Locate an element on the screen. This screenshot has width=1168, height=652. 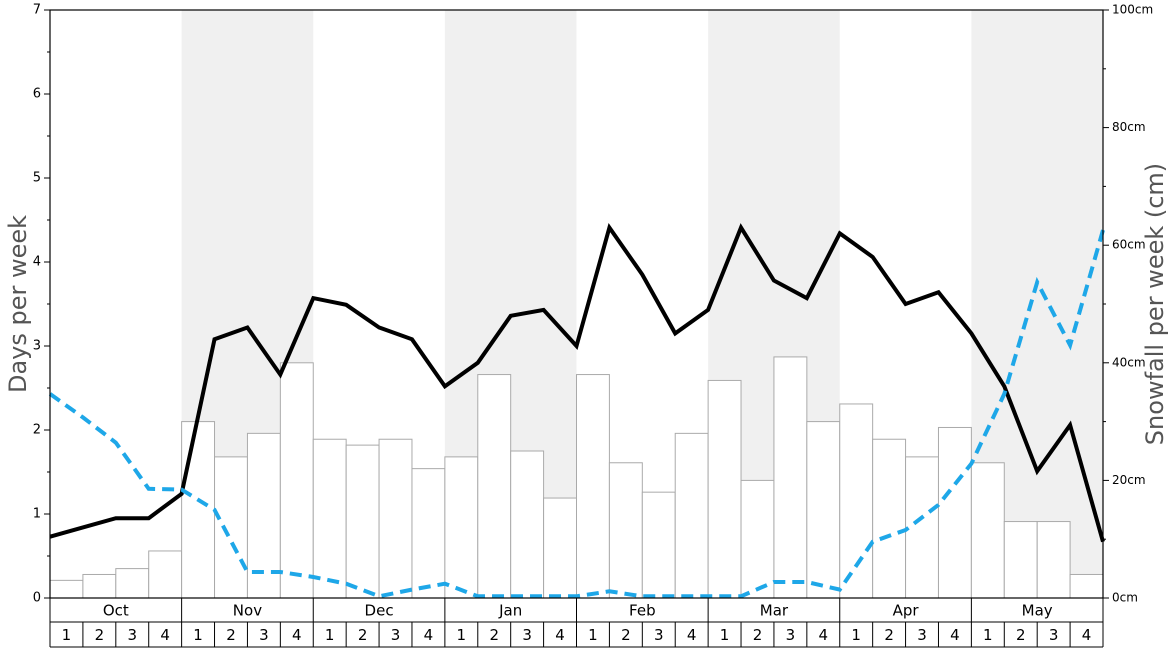
right-tick-label: 100cm is located at coordinates (1132, 10).